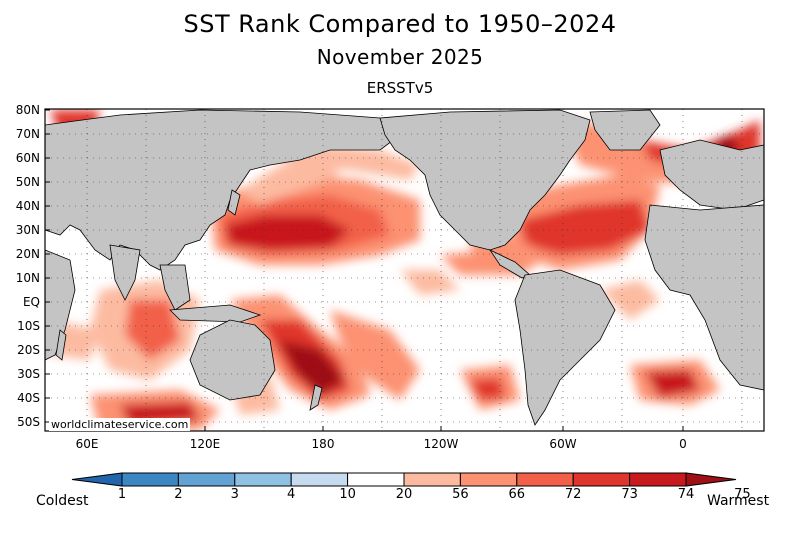  What do you see at coordinates (400, 24) in the screenshot?
I see `map-title: SST Rank Compared to 1950–2024` at bounding box center [400, 24].